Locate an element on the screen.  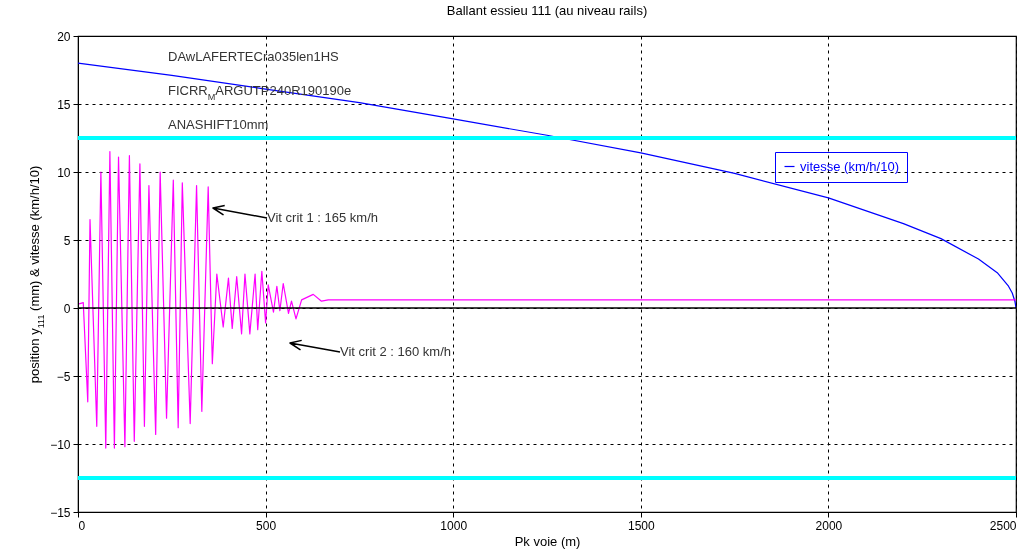
annotation: DAwLAFERTECra035len1HS is located at coordinates (254, 56).